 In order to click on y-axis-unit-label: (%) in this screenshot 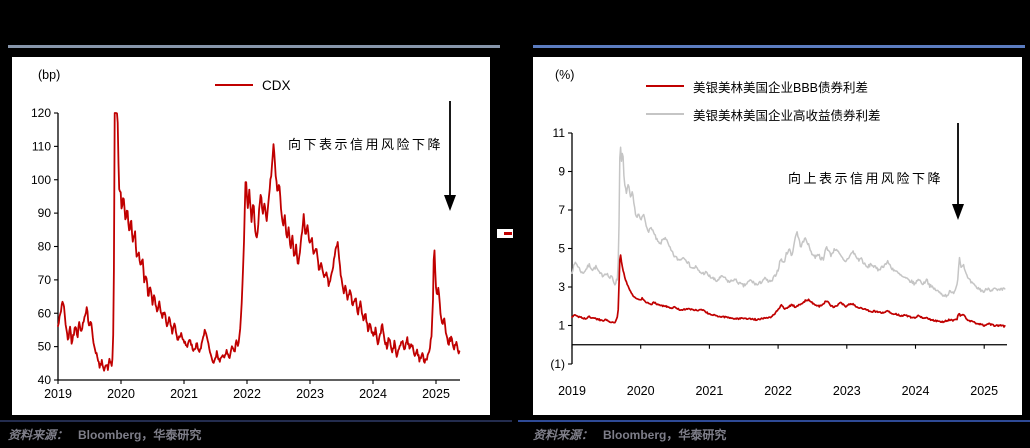, I will do `click(565, 75)`.